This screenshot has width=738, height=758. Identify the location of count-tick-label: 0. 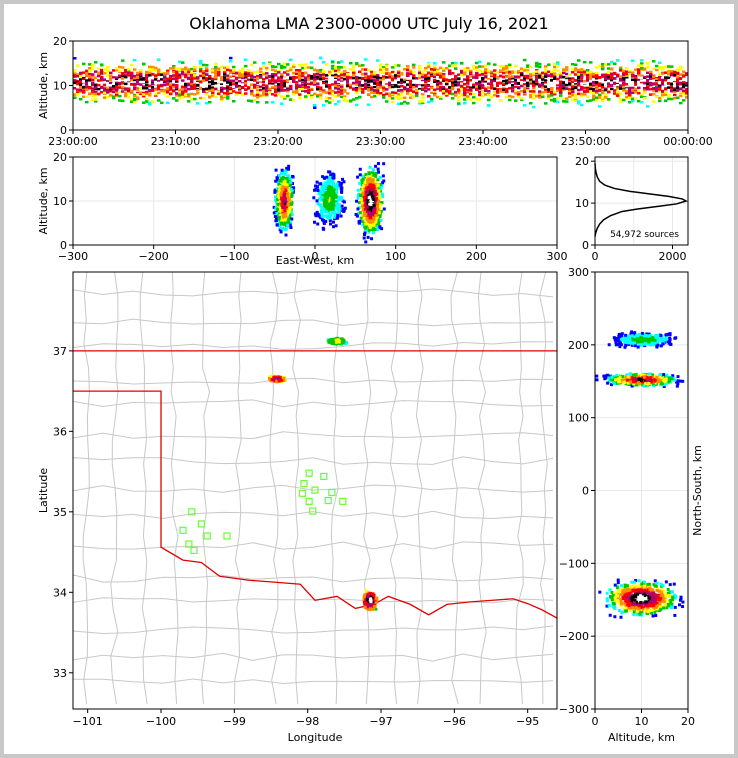
(595, 256).